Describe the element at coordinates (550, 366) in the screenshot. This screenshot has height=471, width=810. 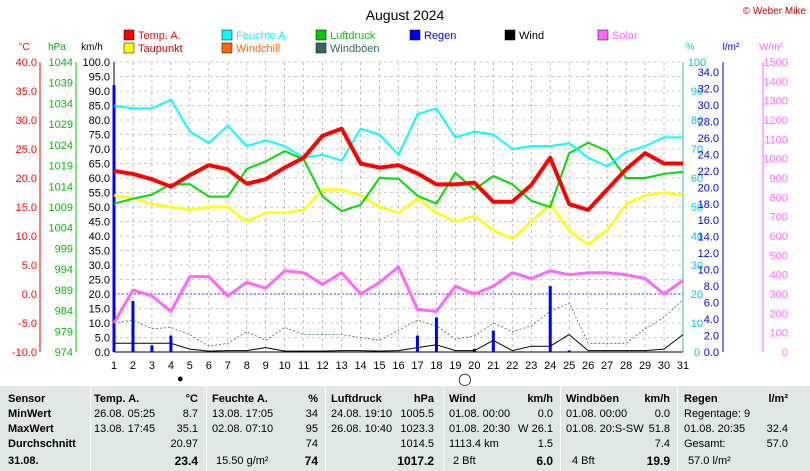
I see `x-tick-24: 24` at that location.